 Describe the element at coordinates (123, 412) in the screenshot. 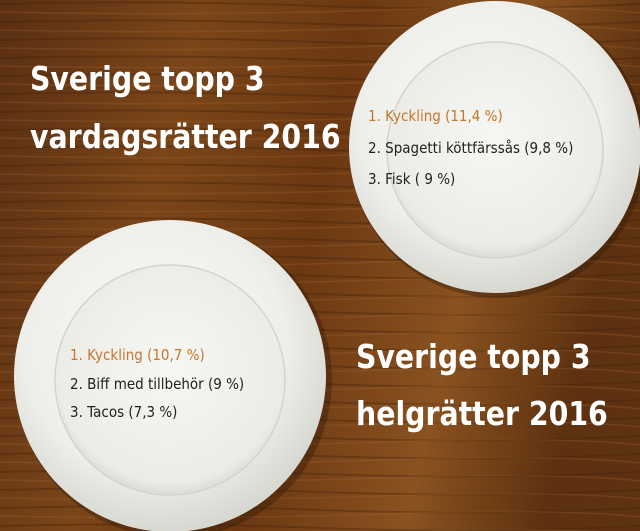

I see `list-item: 3. Tacos (7,3 %)` at that location.